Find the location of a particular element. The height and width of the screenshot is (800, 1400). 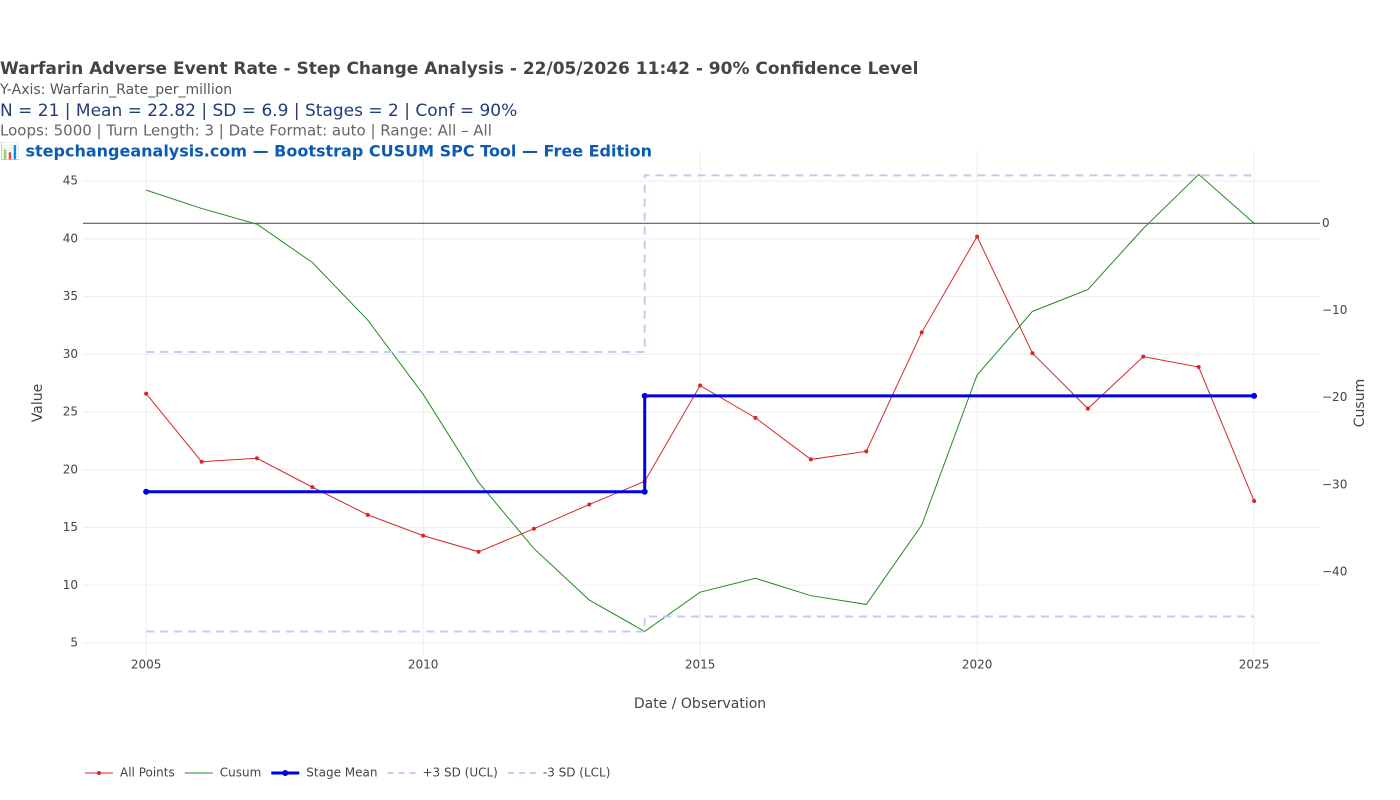

y2-tick-label: −30 is located at coordinates (1334, 484).